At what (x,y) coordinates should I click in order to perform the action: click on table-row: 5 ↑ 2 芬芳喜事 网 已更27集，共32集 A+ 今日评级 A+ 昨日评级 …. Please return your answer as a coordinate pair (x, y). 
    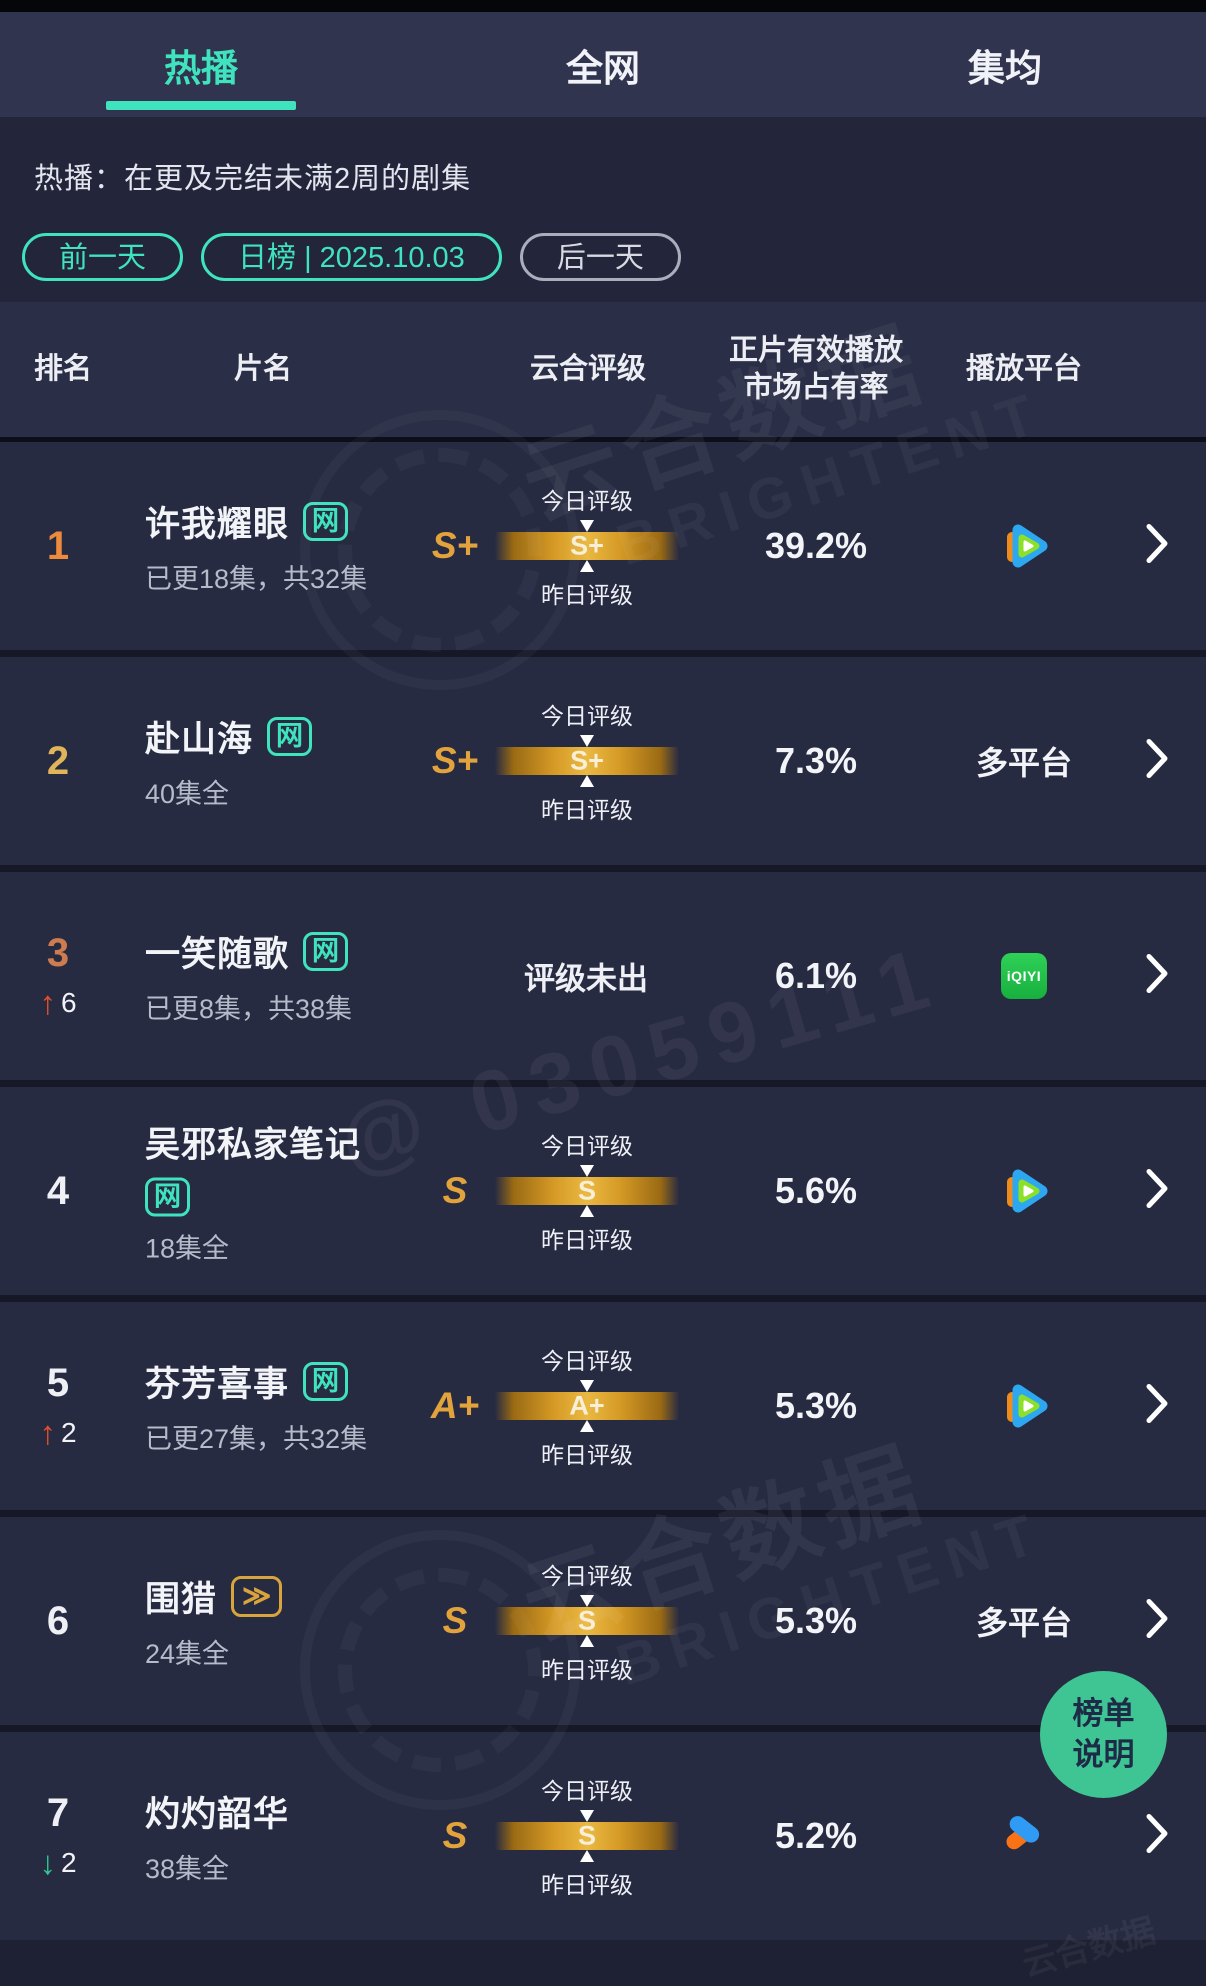
    Looking at the image, I should click on (603, 1406).